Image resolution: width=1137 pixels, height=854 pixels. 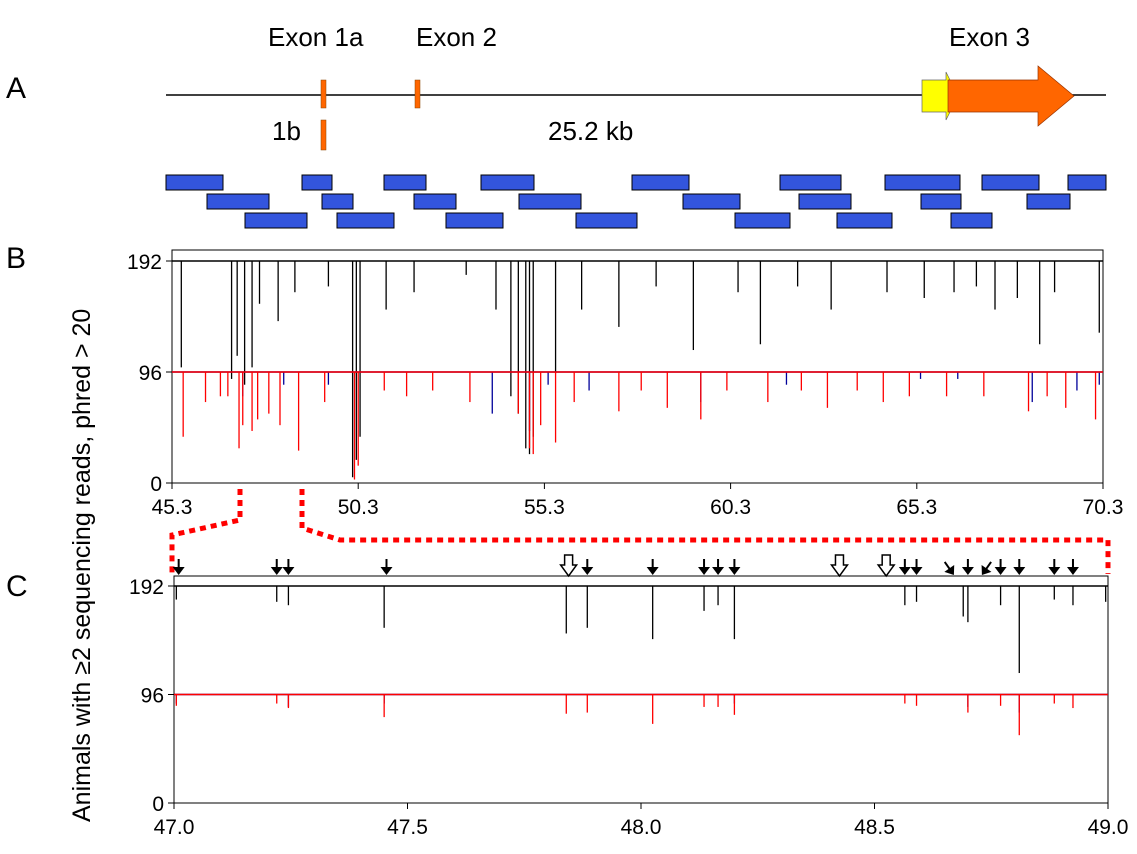 What do you see at coordinates (916, 507) in the screenshot?
I see `x-tick-label: 65.3` at bounding box center [916, 507].